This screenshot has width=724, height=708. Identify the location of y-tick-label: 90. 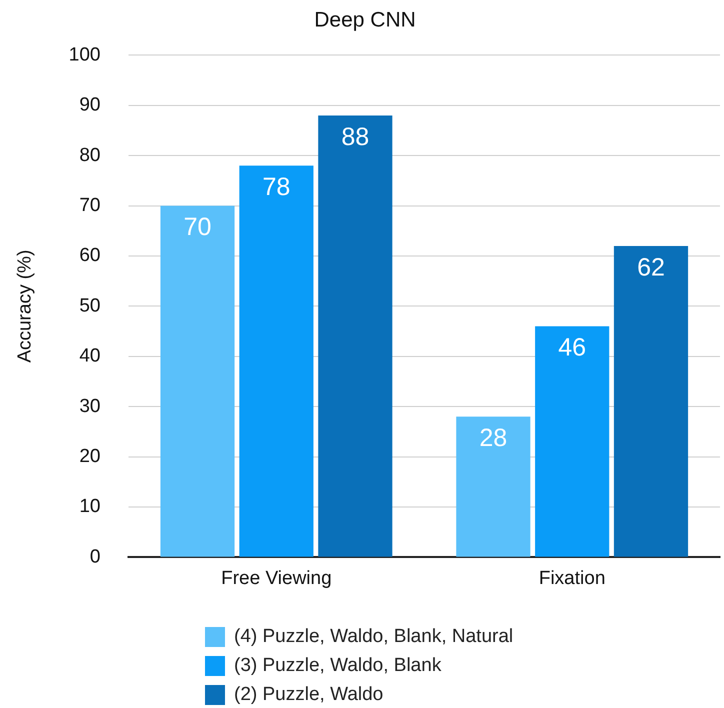
(89, 105).